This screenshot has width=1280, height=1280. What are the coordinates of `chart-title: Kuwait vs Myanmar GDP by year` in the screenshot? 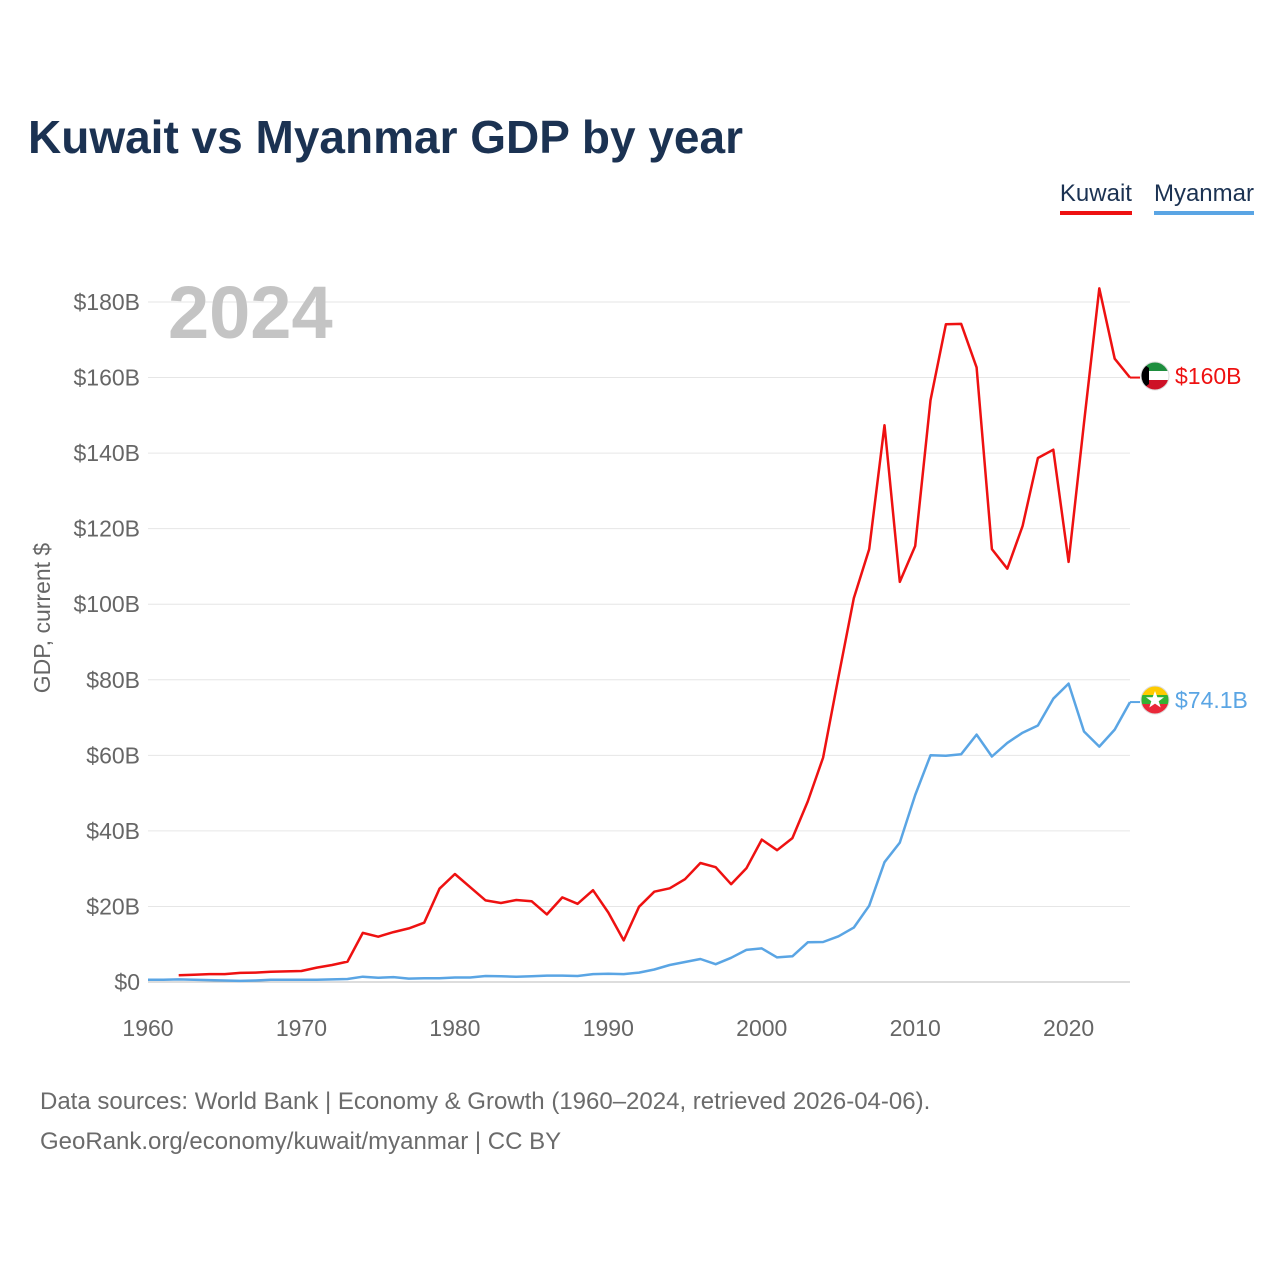 It's located at (385, 137).